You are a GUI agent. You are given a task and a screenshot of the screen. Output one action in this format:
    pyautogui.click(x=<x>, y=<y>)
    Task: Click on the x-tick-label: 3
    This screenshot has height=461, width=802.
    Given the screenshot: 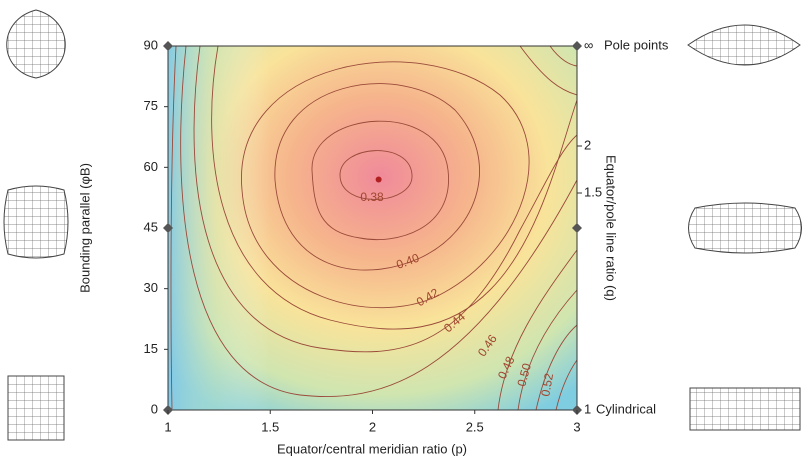 What is the action you would take?
    pyautogui.click(x=576, y=426)
    